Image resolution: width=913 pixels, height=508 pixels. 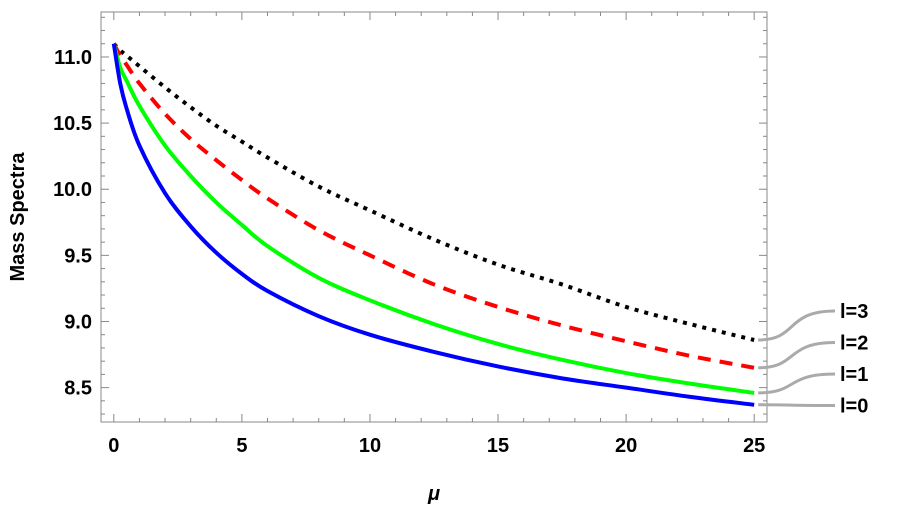 I want to click on x-tick-label: 0, so click(x=113, y=446).